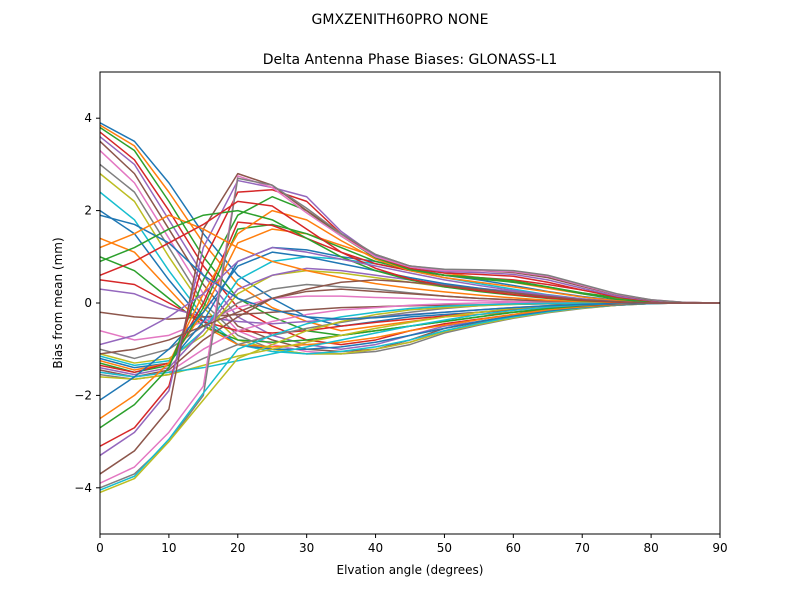 The width and height of the screenshot is (800, 600). I want to click on x-tick-label: 50, so click(444, 548).